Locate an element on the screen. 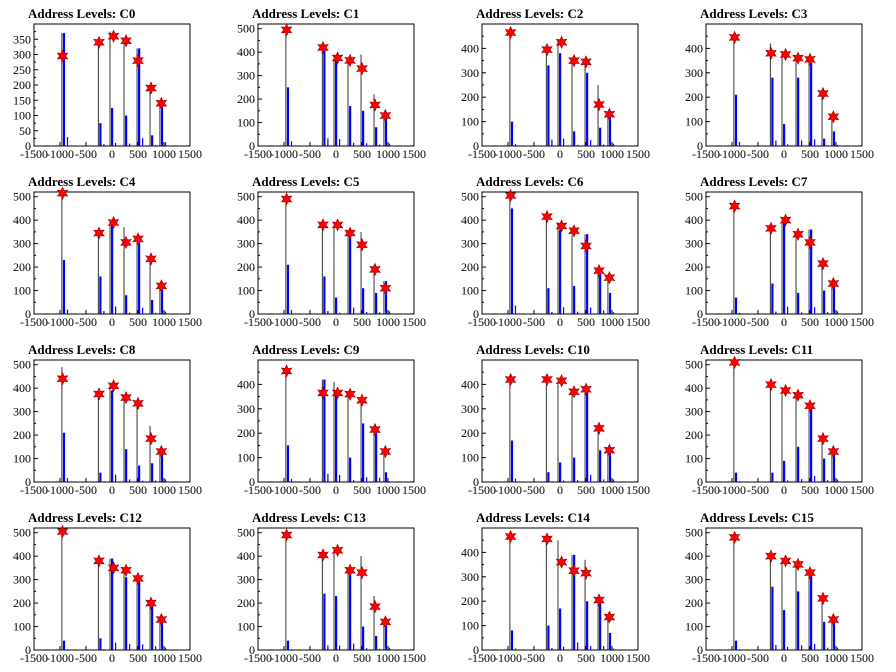  x-tick-label: 1000 is located at coordinates (164, 490).